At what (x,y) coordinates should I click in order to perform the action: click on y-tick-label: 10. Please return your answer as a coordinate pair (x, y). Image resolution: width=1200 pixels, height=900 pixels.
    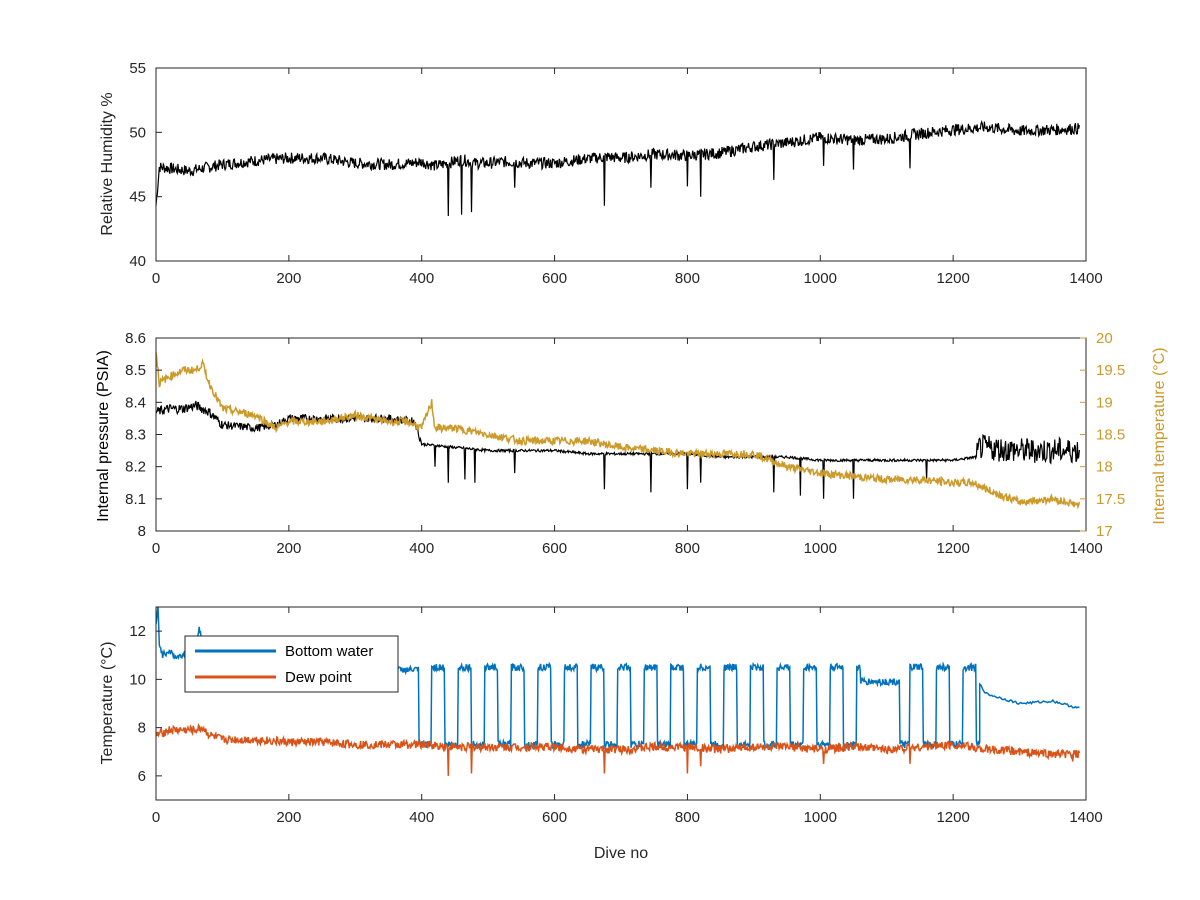
    Looking at the image, I should click on (137, 679).